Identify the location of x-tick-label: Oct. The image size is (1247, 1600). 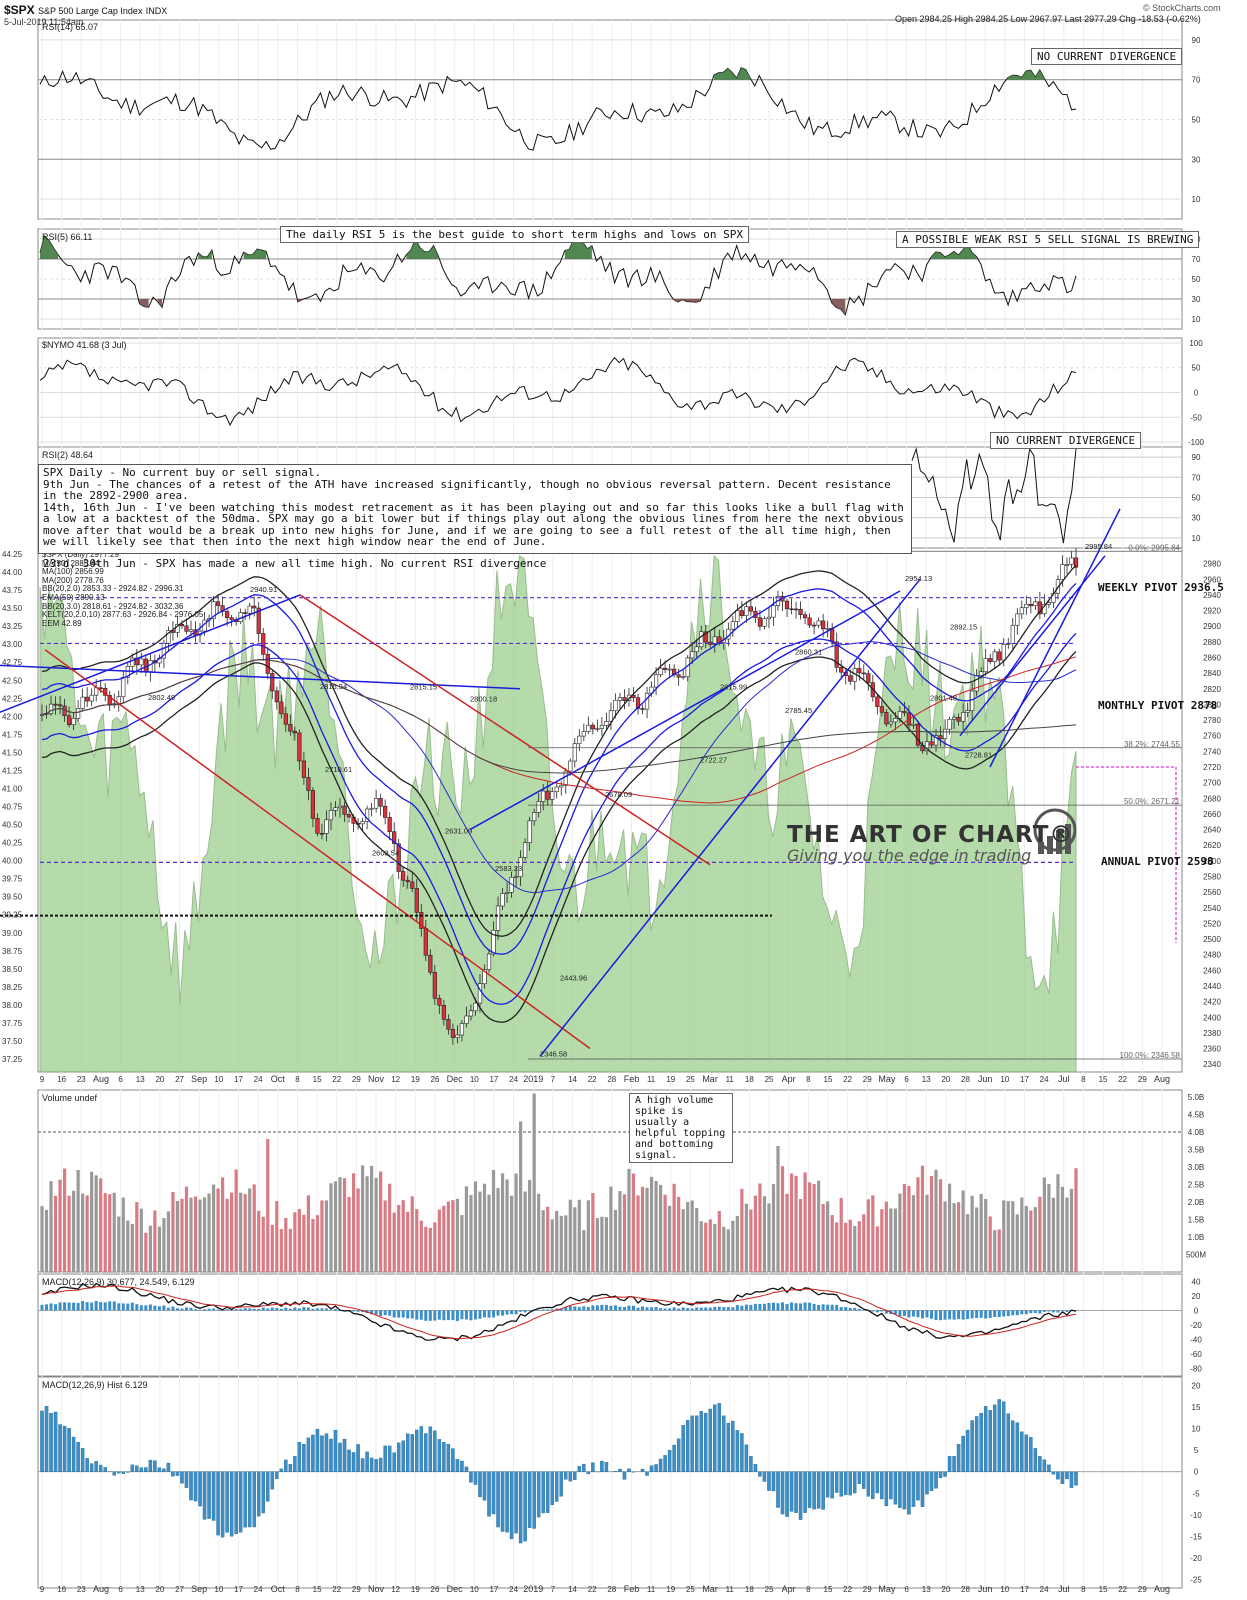
(278, 1079).